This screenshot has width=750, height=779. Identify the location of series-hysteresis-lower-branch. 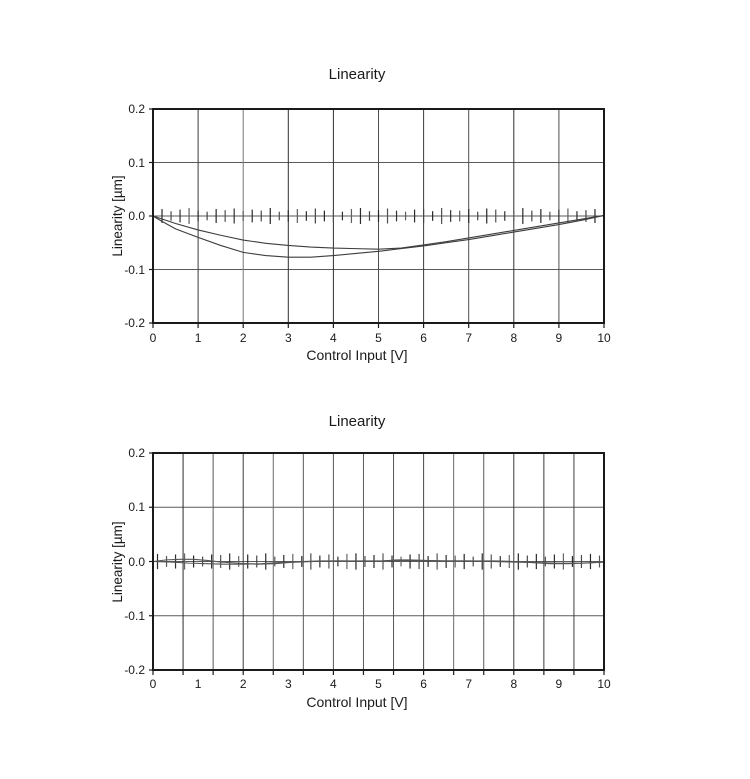
(378, 236).